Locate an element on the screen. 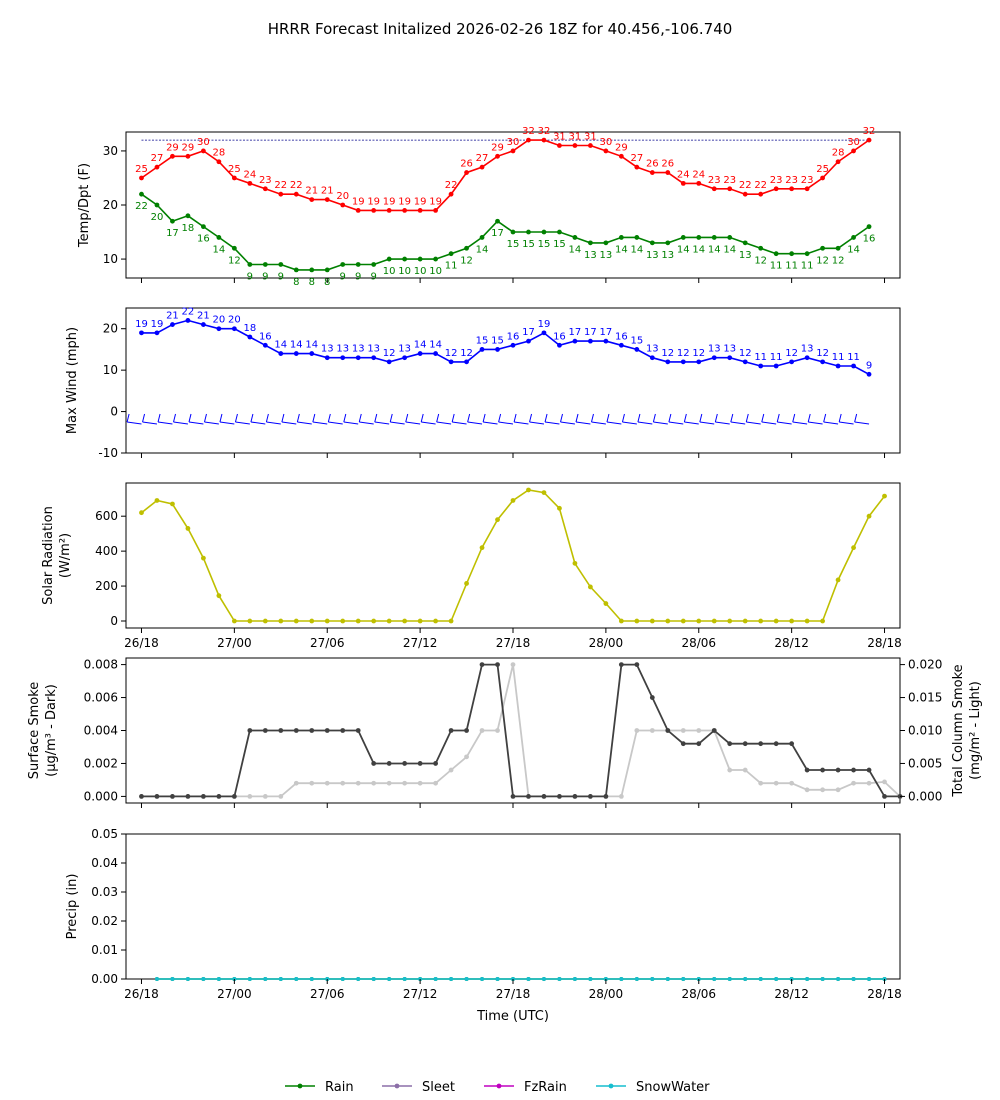  temperature-data-label: 25 is located at coordinates (141, 169).